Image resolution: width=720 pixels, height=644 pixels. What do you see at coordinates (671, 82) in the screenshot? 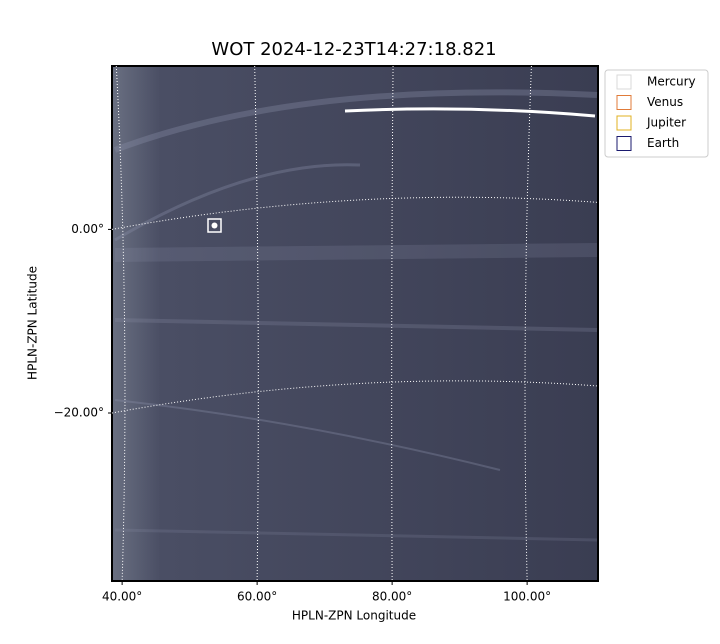
I see `legend-label: Mercury` at bounding box center [671, 82].